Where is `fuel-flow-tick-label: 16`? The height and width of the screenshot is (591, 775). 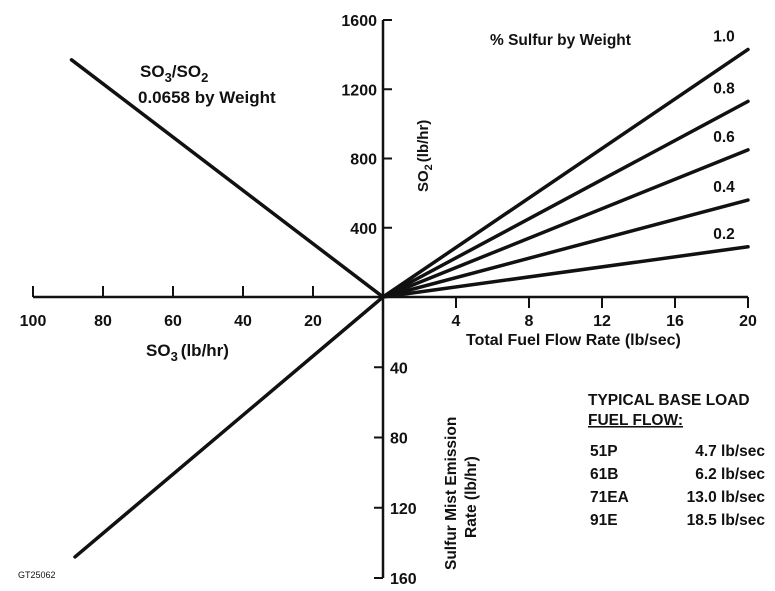
fuel-flow-tick-label: 16 is located at coordinates (675, 321).